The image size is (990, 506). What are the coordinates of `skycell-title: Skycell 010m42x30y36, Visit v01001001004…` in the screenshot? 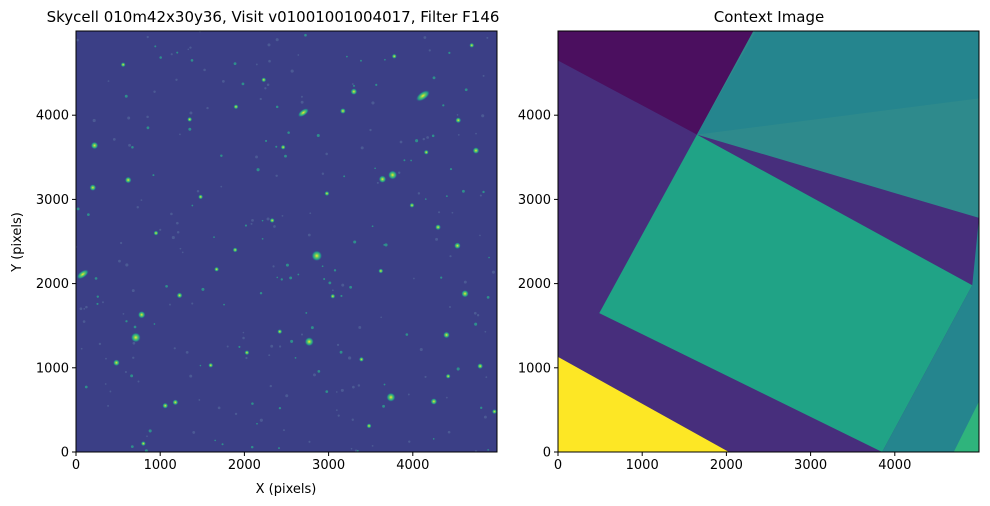 It's located at (273, 17).